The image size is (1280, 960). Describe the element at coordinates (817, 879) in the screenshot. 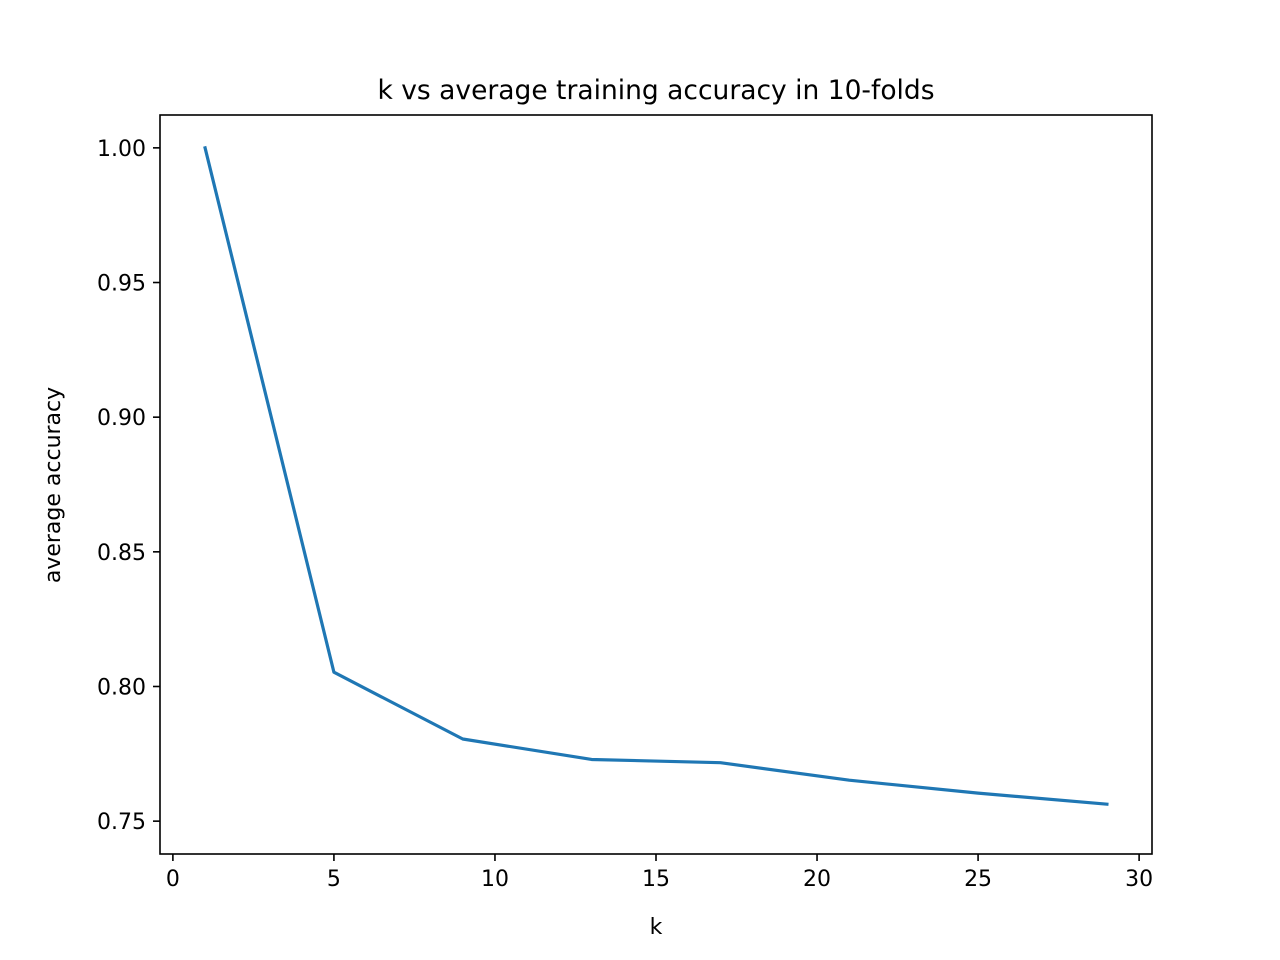

I see `x-tick-label: 20` at that location.